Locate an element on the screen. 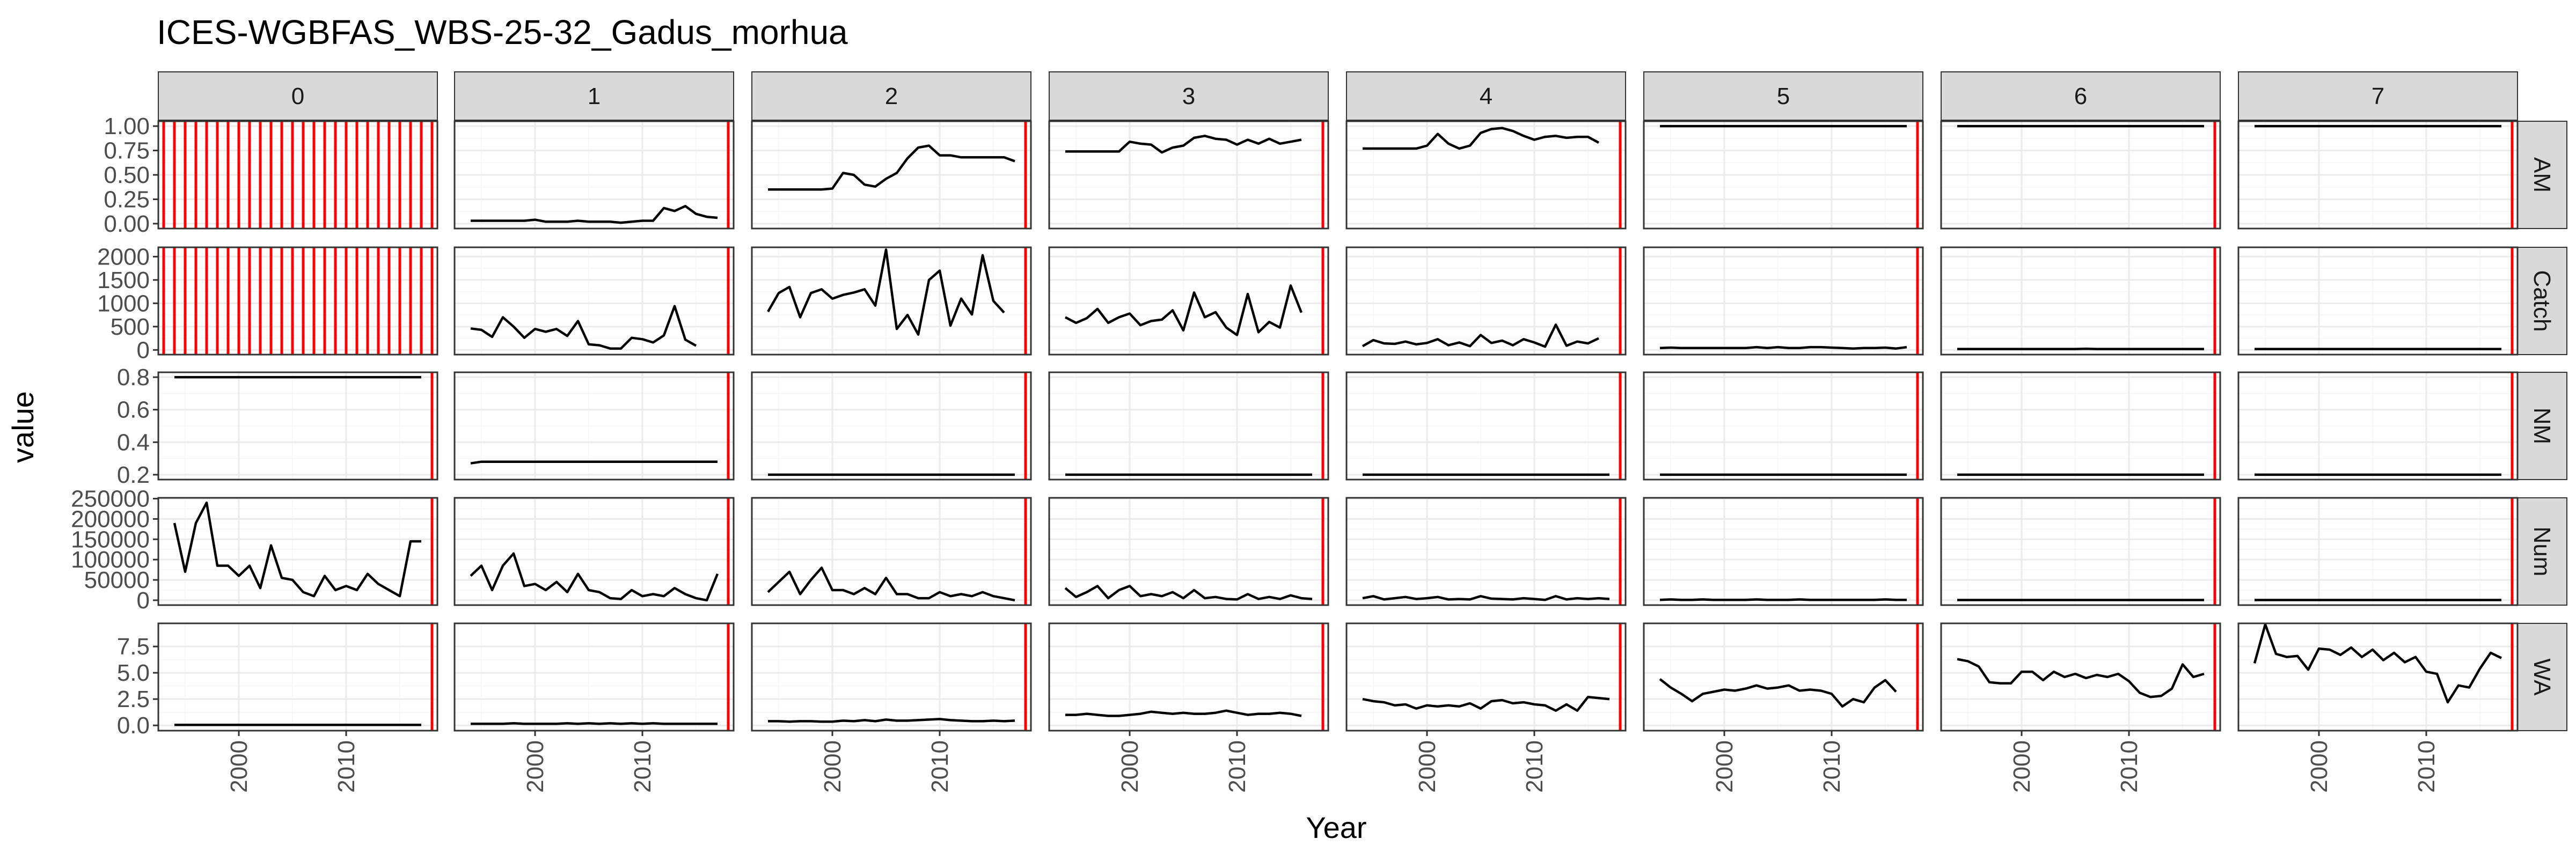 The height and width of the screenshot is (861, 2576). y-tick-label: 1.00 is located at coordinates (127, 126).